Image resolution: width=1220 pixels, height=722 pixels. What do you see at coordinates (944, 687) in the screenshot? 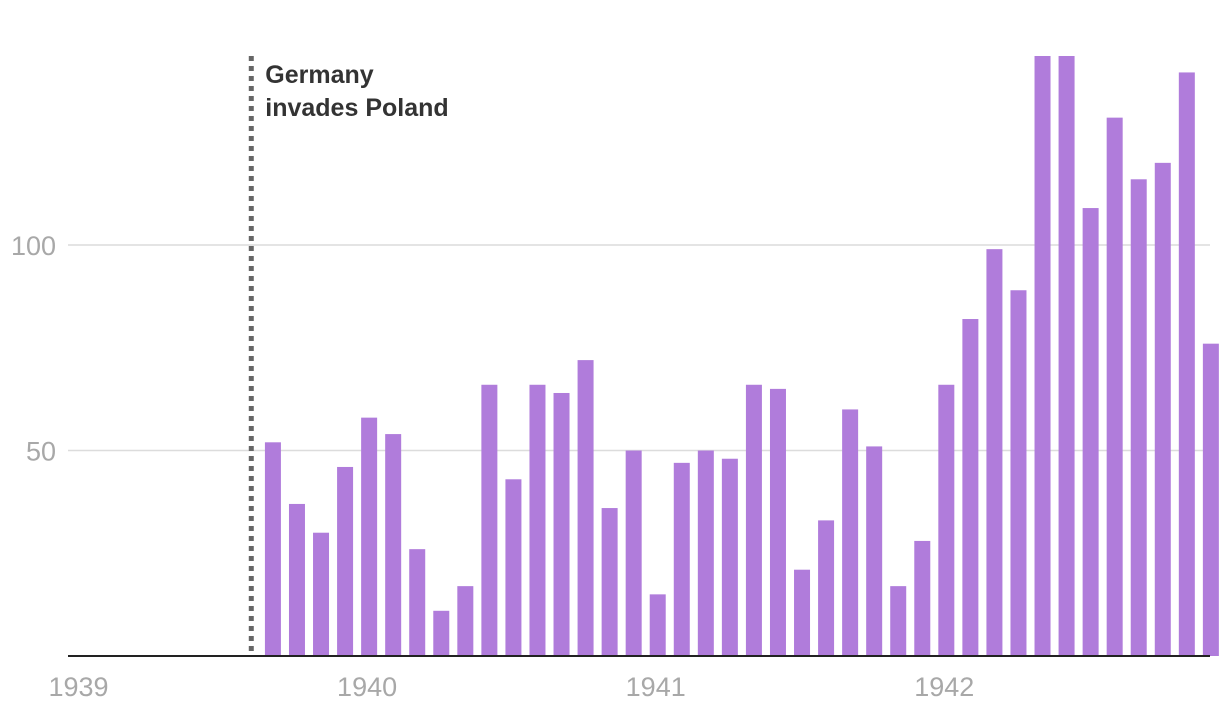
I see `x-tick-label: 1942` at bounding box center [944, 687].